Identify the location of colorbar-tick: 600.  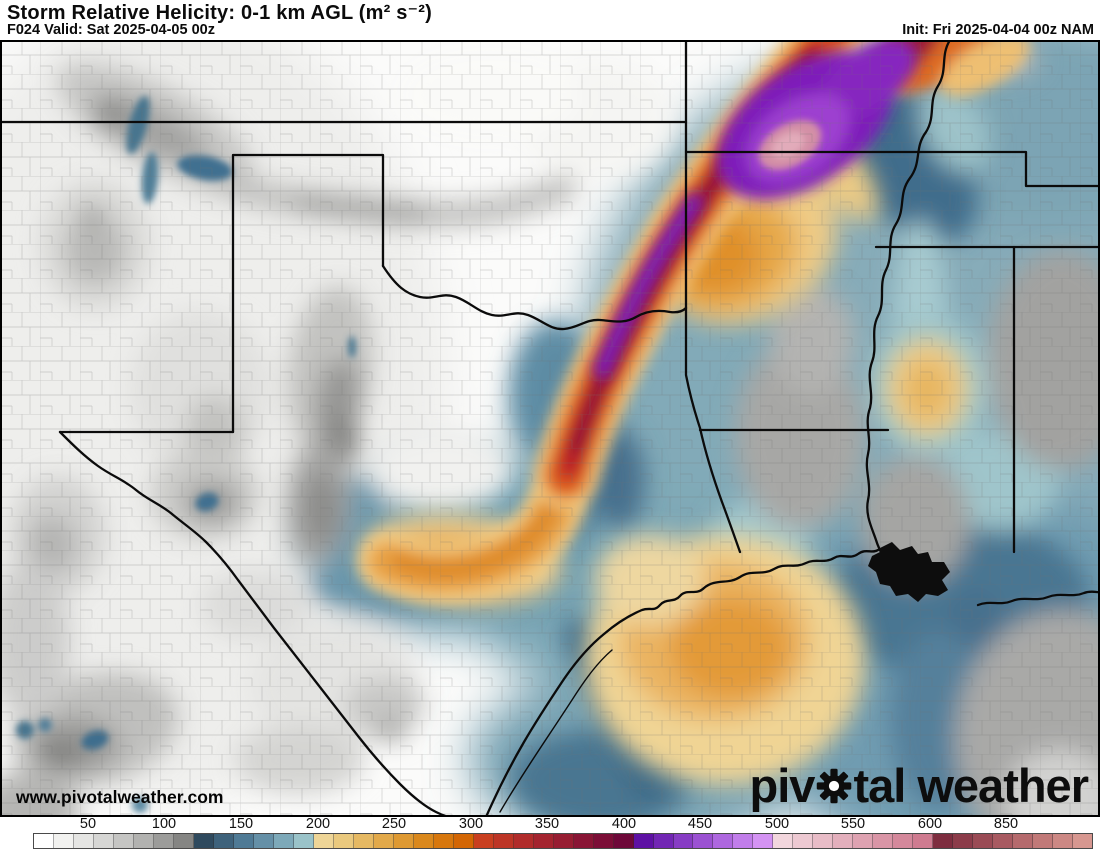
(930, 824).